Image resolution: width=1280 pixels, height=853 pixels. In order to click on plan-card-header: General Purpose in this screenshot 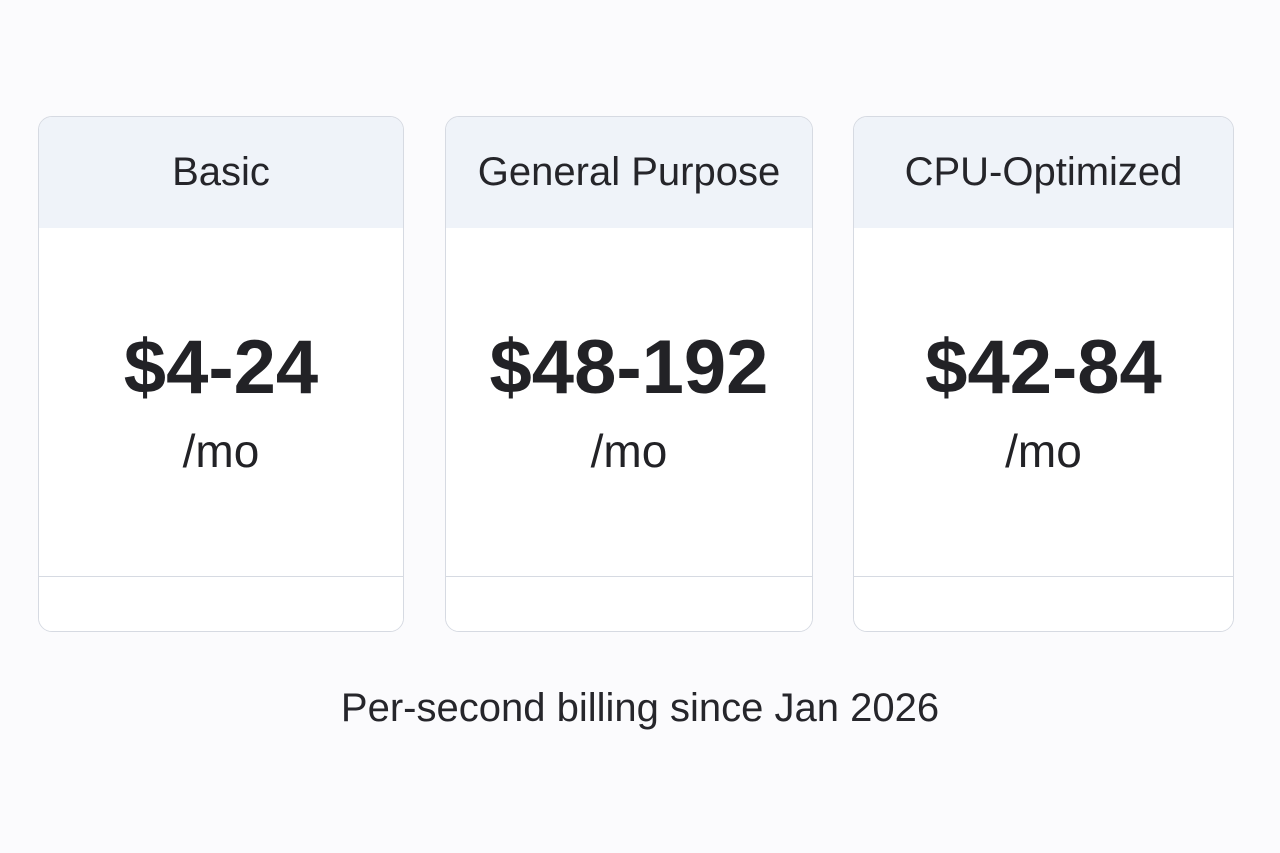, I will do `click(629, 172)`.